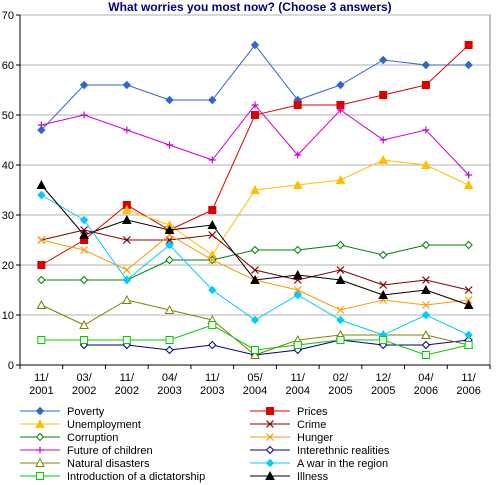 This screenshot has width=500, height=485. What do you see at coordinates (108, 464) in the screenshot?
I see `legend-label: Natural disasters` at bounding box center [108, 464].